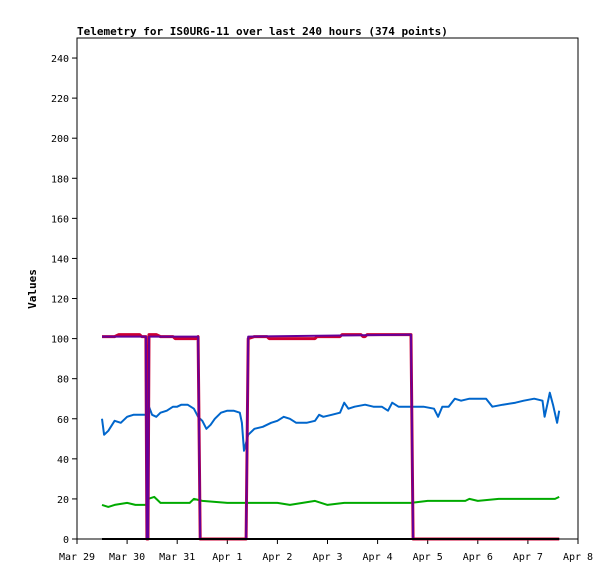 The image size is (615, 579). I want to click on y-tick-label: 40, so click(63, 460).